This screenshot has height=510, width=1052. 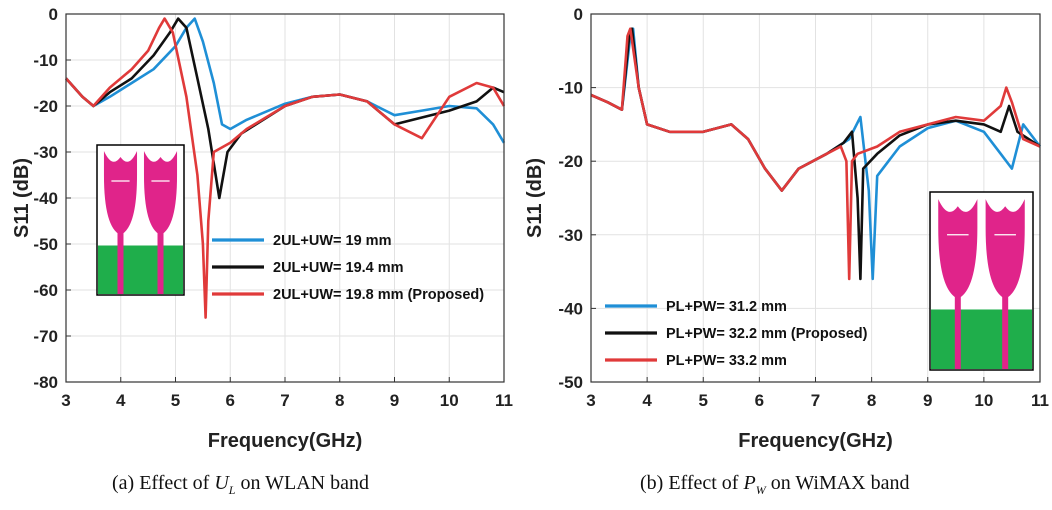 I want to click on legend-label: 2UL+UW= 19.8 mm (Proposed), so click(x=378, y=295).